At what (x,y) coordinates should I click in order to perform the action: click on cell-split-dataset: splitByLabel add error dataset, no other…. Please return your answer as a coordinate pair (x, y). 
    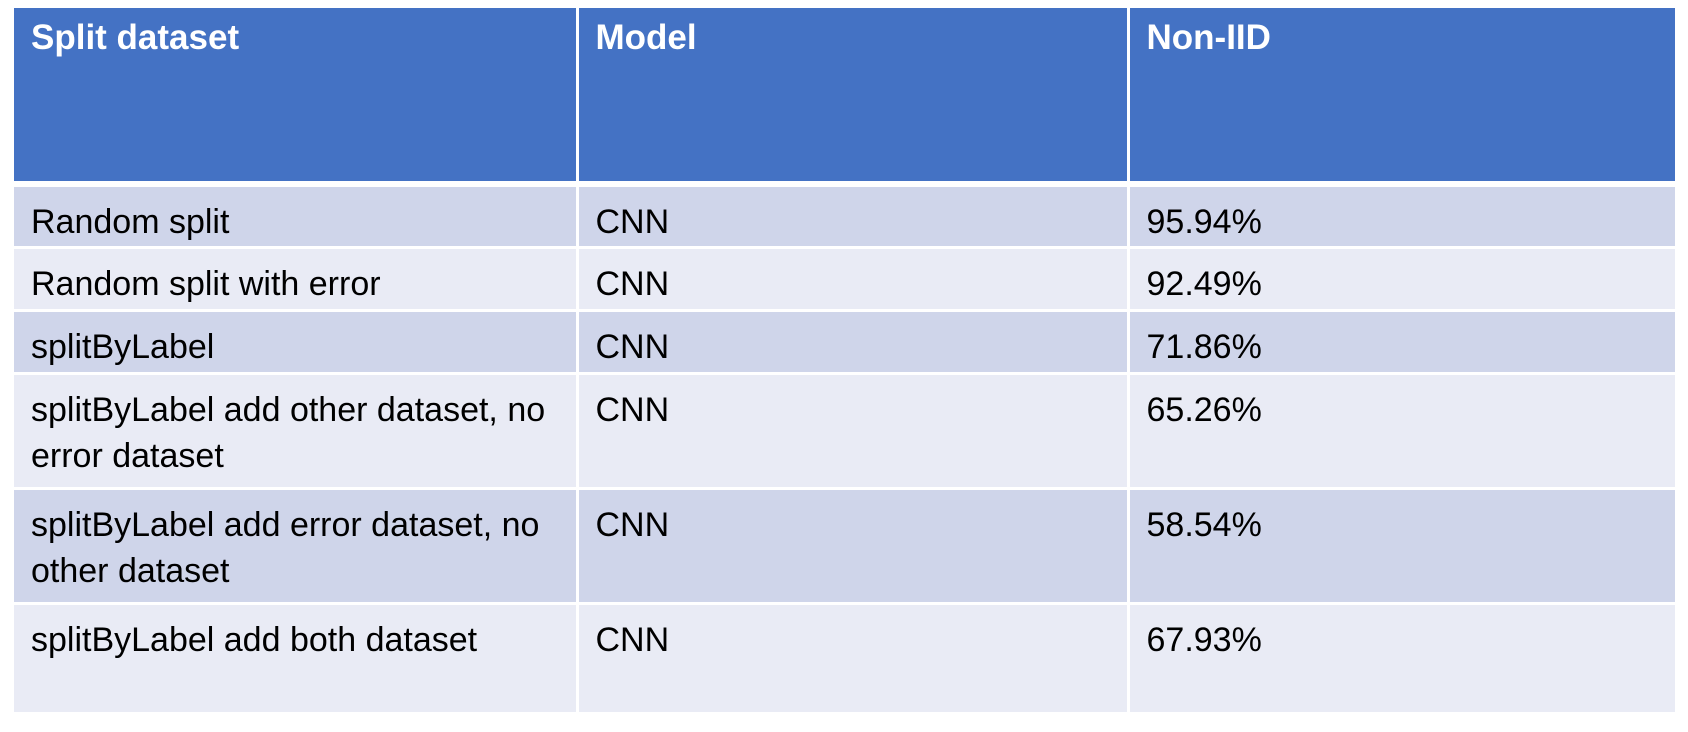
    Looking at the image, I should click on (296, 546).